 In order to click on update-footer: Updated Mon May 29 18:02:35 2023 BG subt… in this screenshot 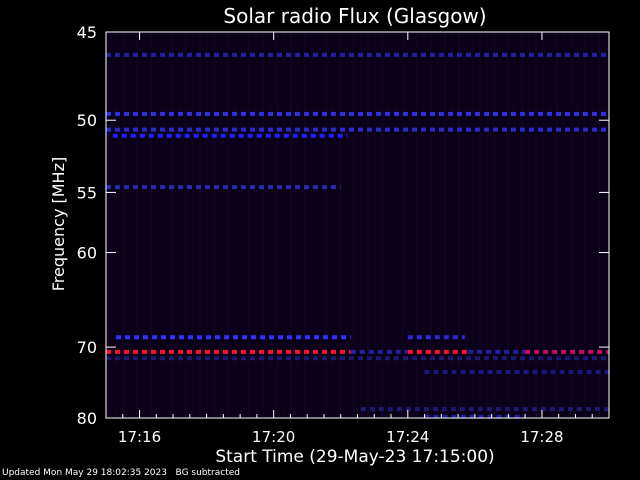, I will do `click(121, 473)`.